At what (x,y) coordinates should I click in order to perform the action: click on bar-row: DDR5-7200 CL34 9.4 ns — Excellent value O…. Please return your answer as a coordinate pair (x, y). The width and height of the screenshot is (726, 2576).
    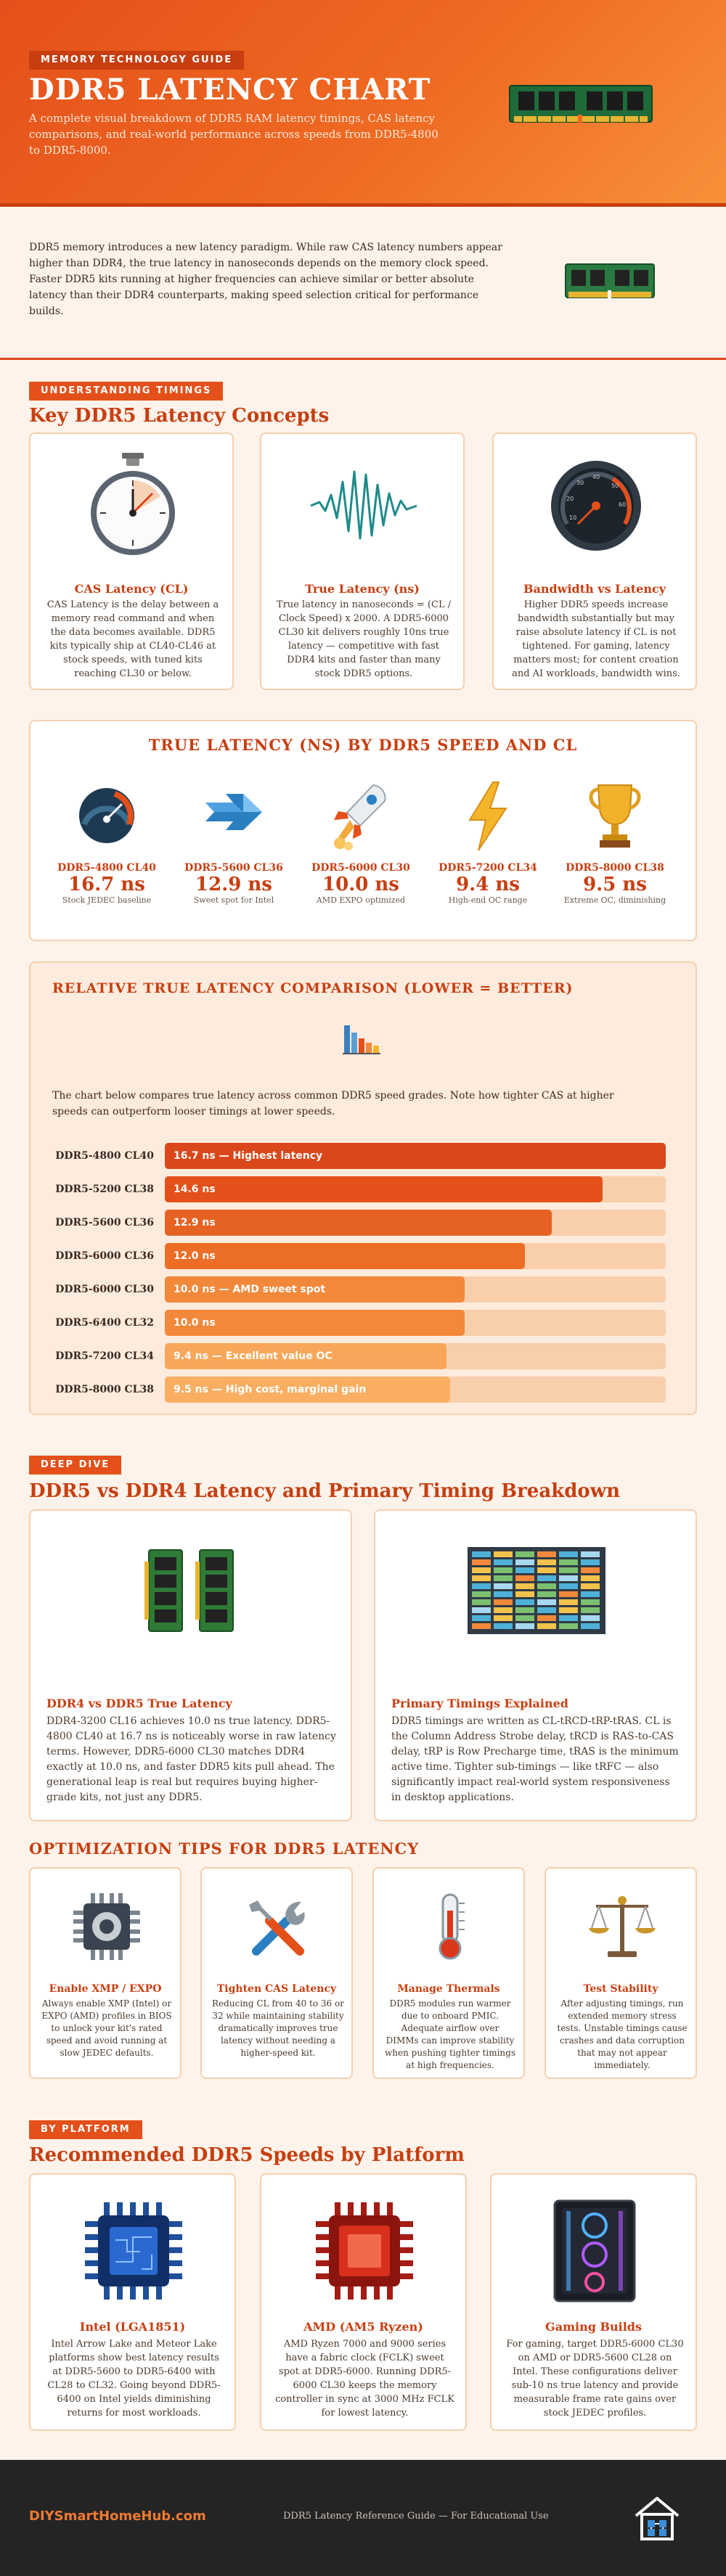
    Looking at the image, I should click on (364, 1356).